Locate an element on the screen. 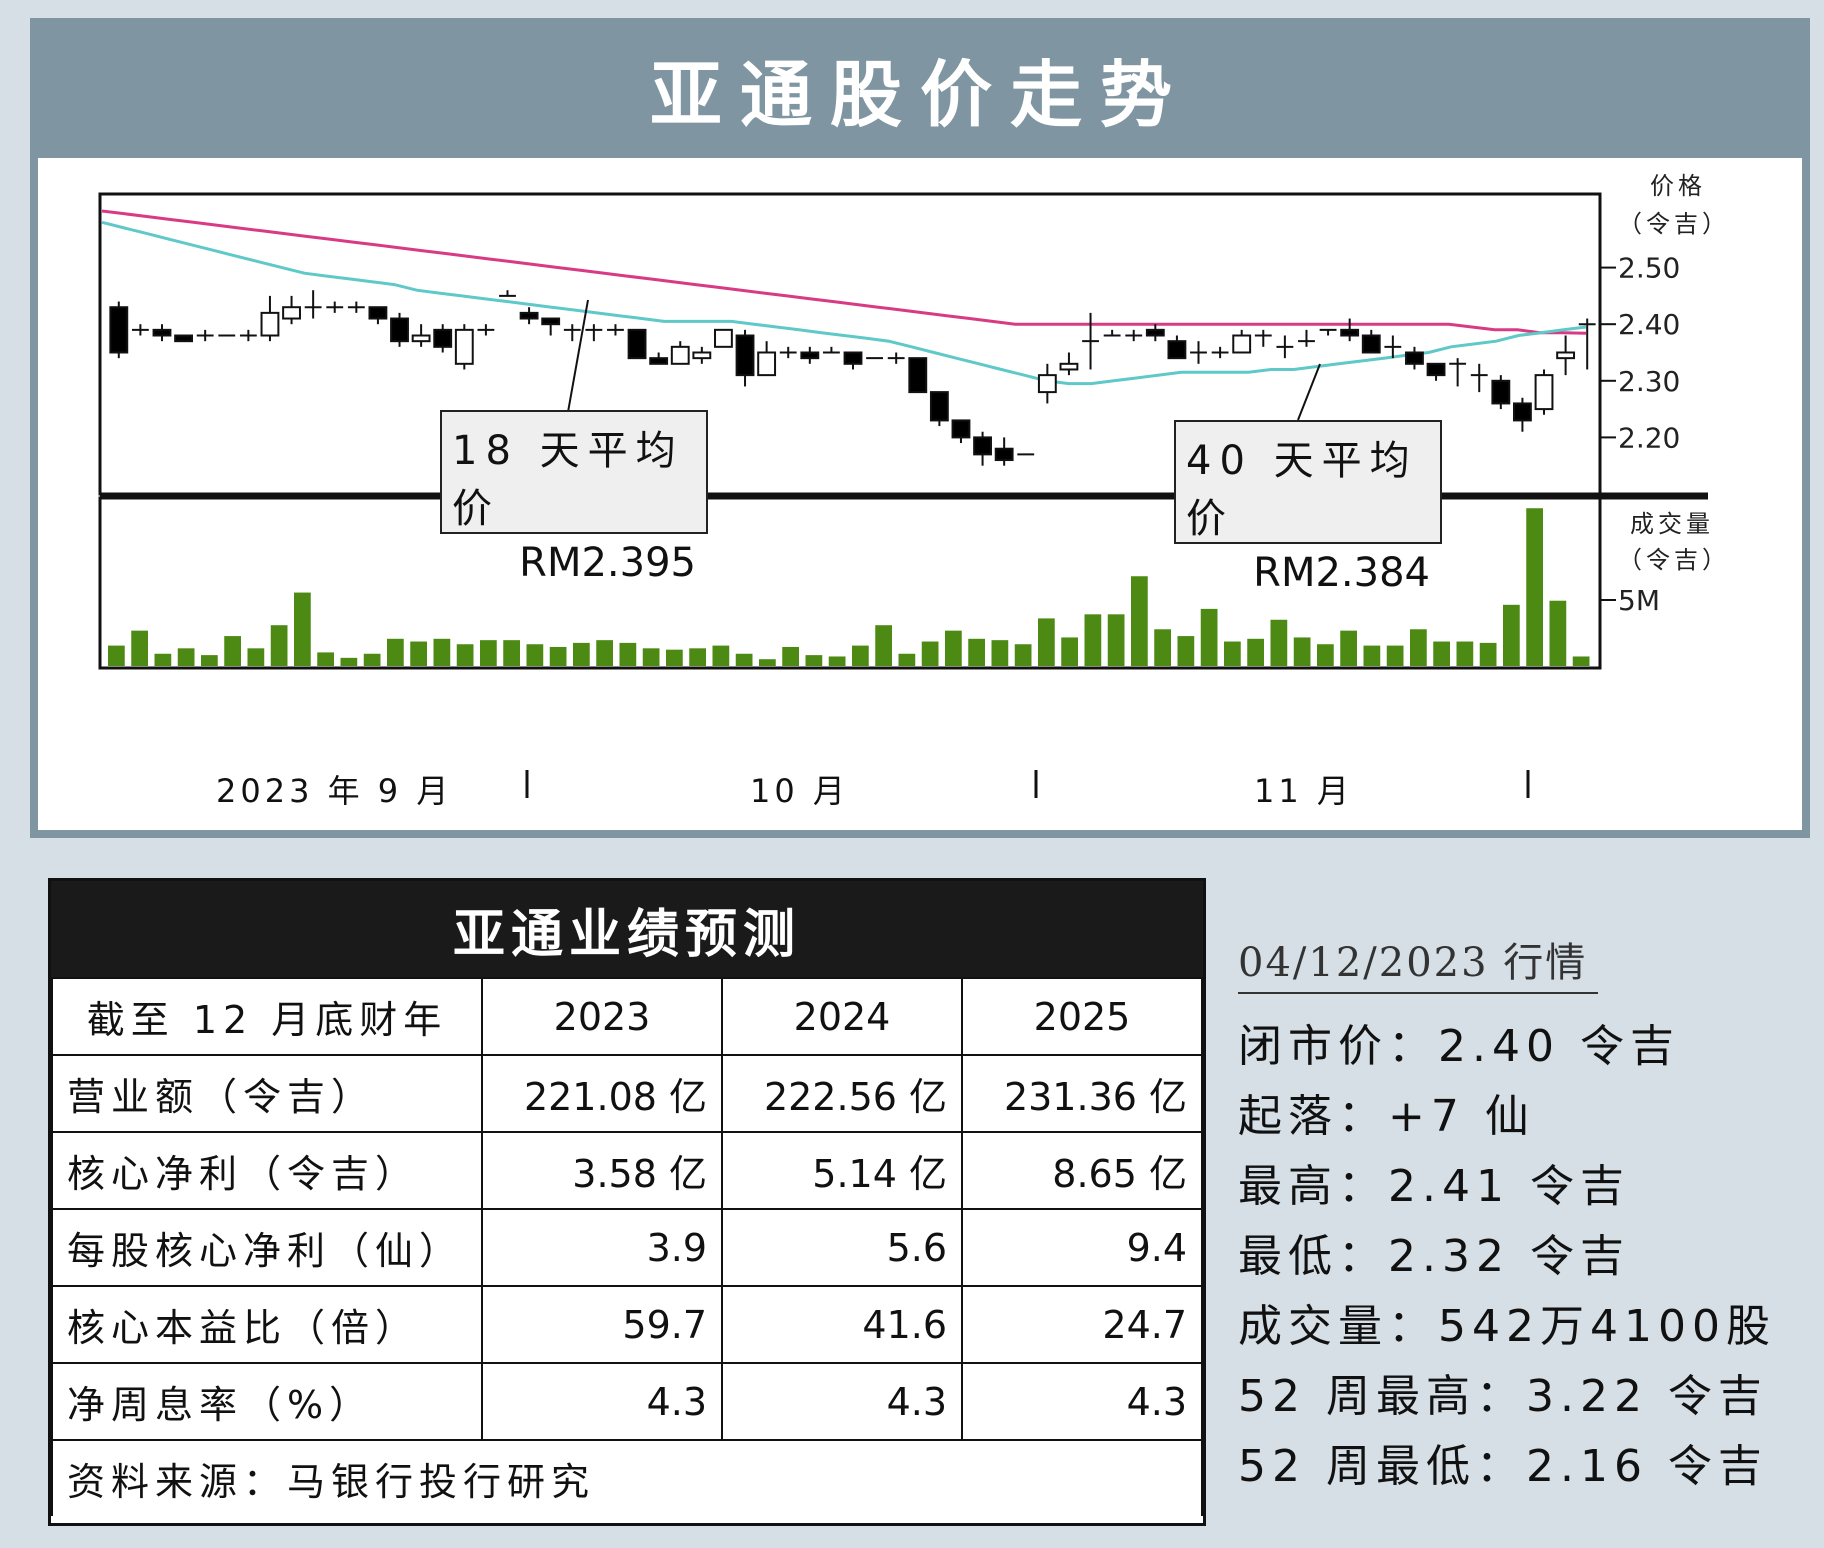 This screenshot has height=1548, width=1824. cell: 221.08 亿 is located at coordinates (602, 1093).